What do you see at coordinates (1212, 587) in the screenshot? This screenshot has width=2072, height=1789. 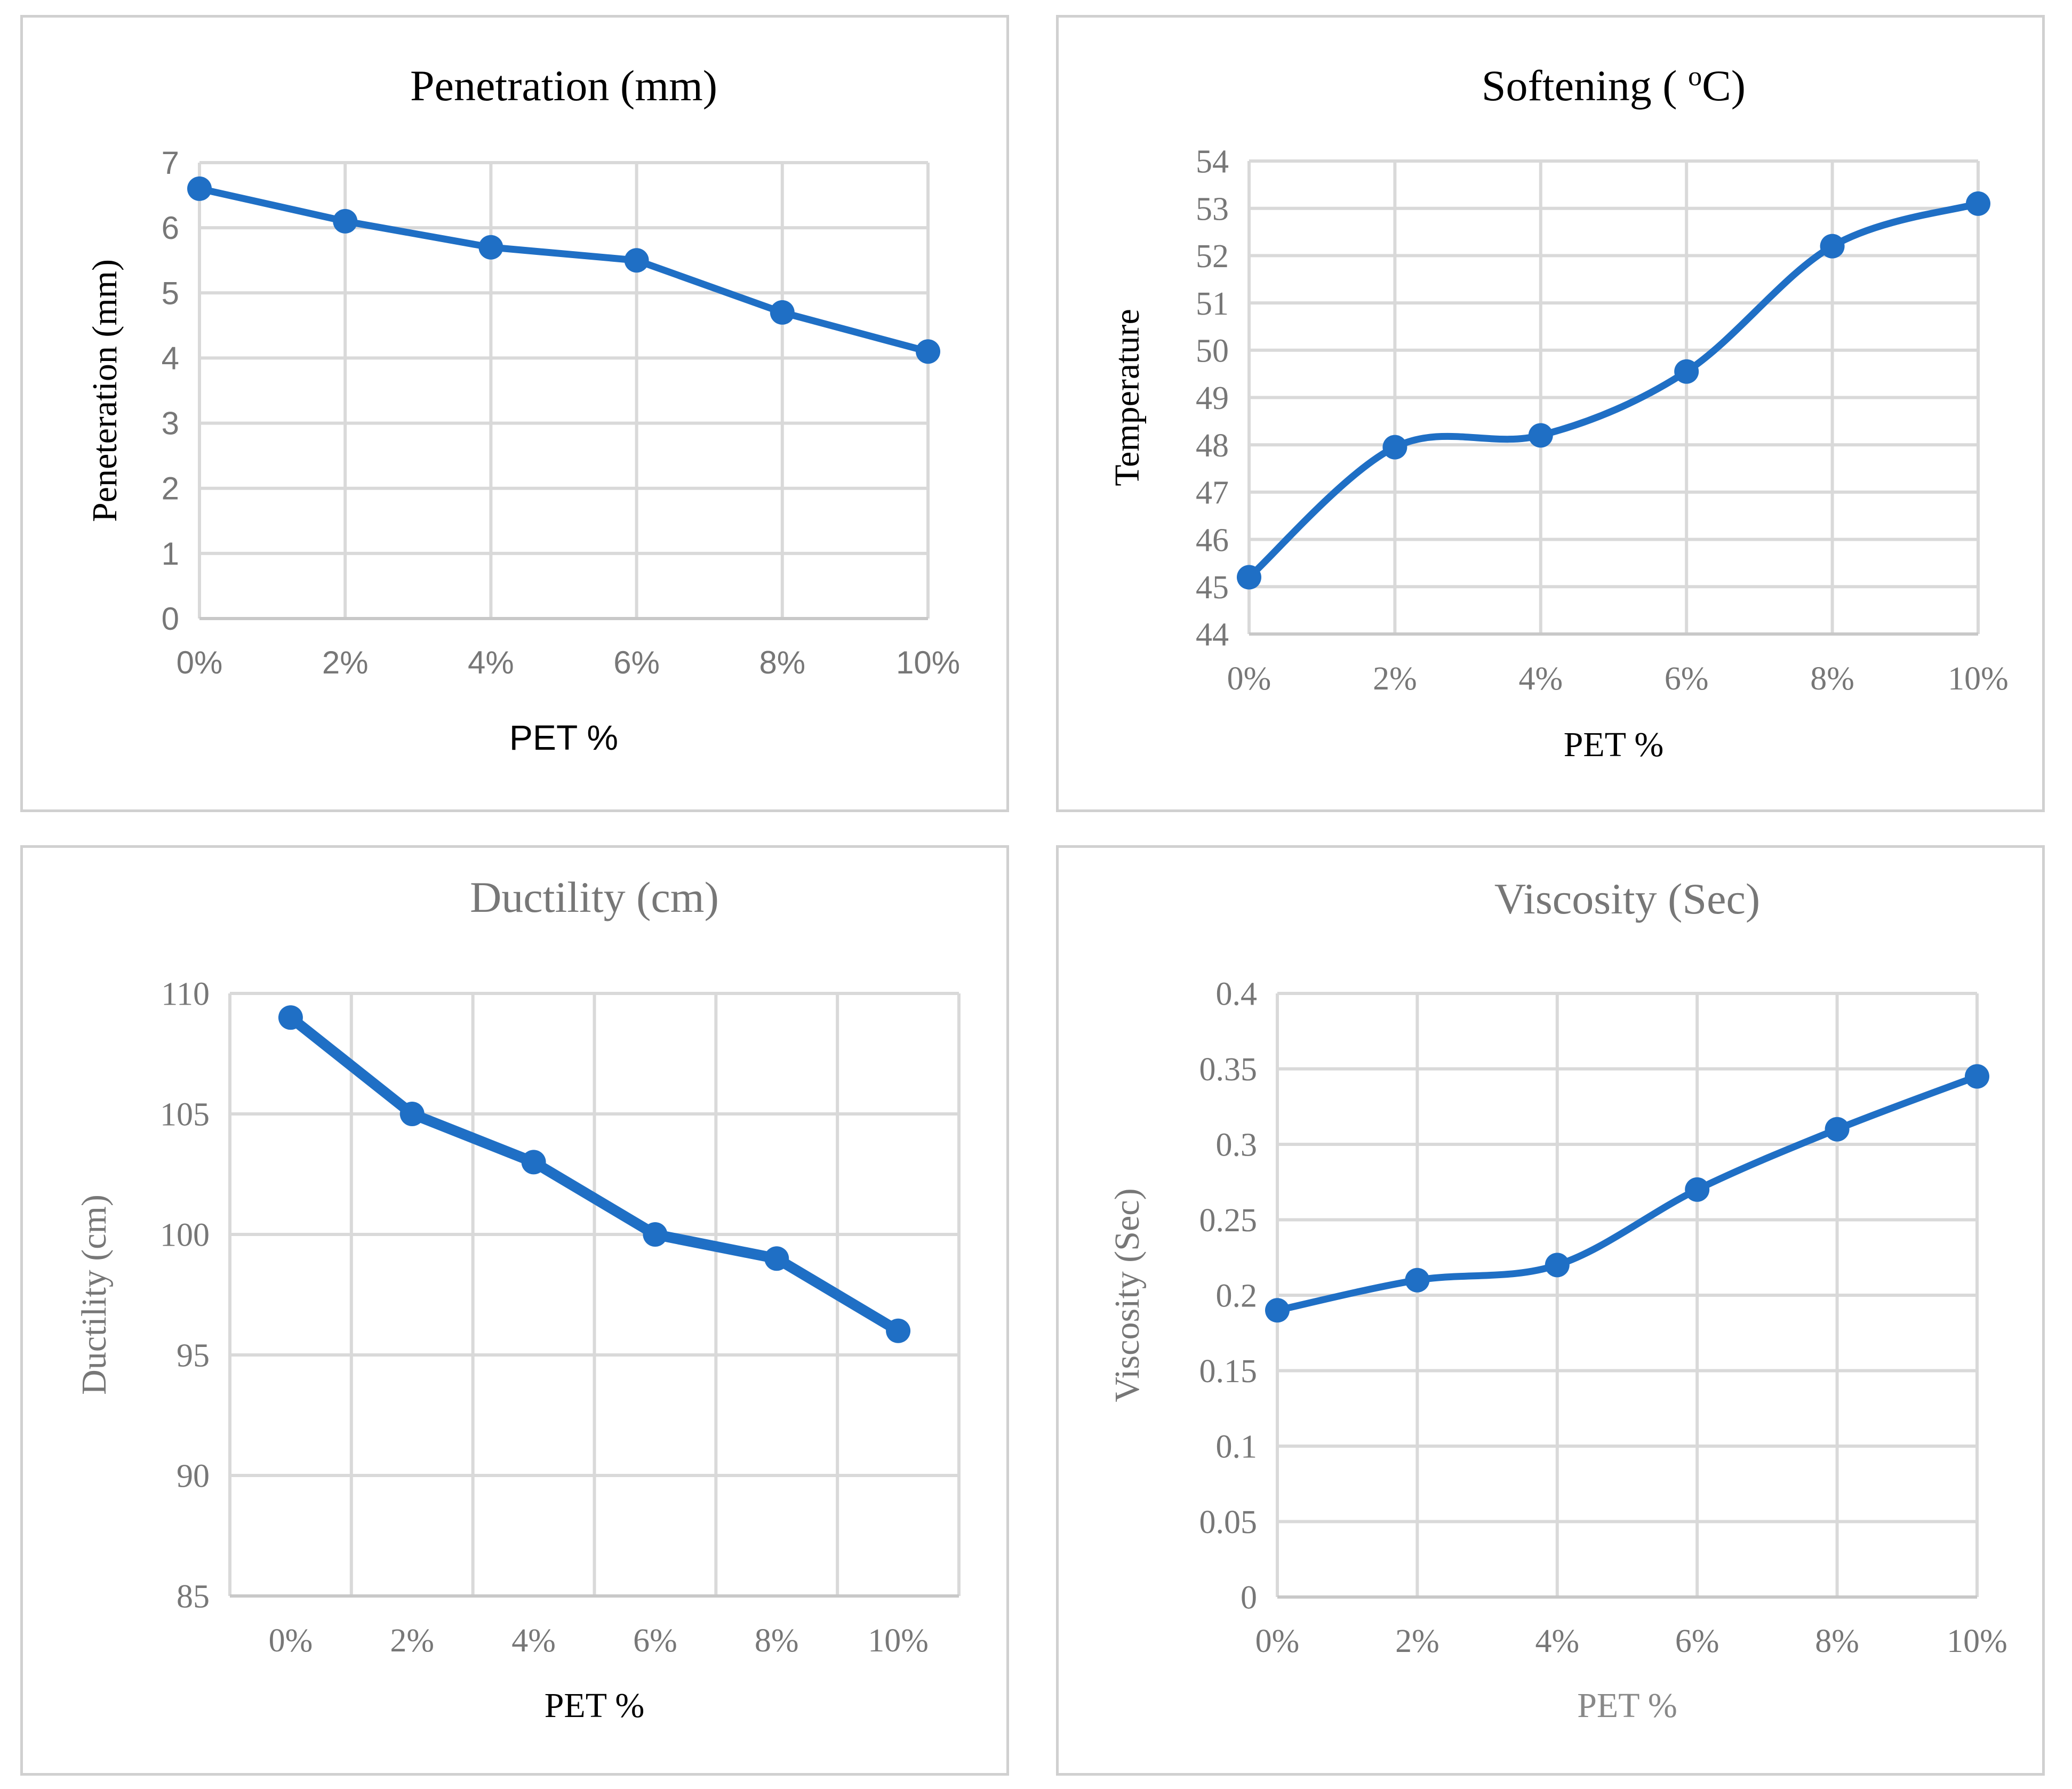 I see `y-tick-label: 45` at bounding box center [1212, 587].